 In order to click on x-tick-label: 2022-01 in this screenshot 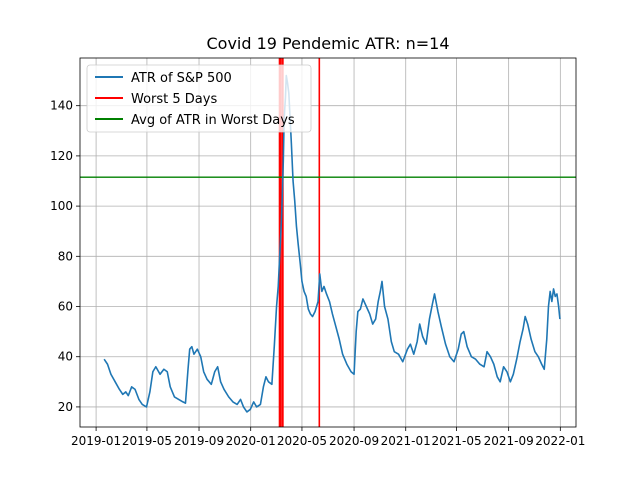, I will do `click(560, 441)`.